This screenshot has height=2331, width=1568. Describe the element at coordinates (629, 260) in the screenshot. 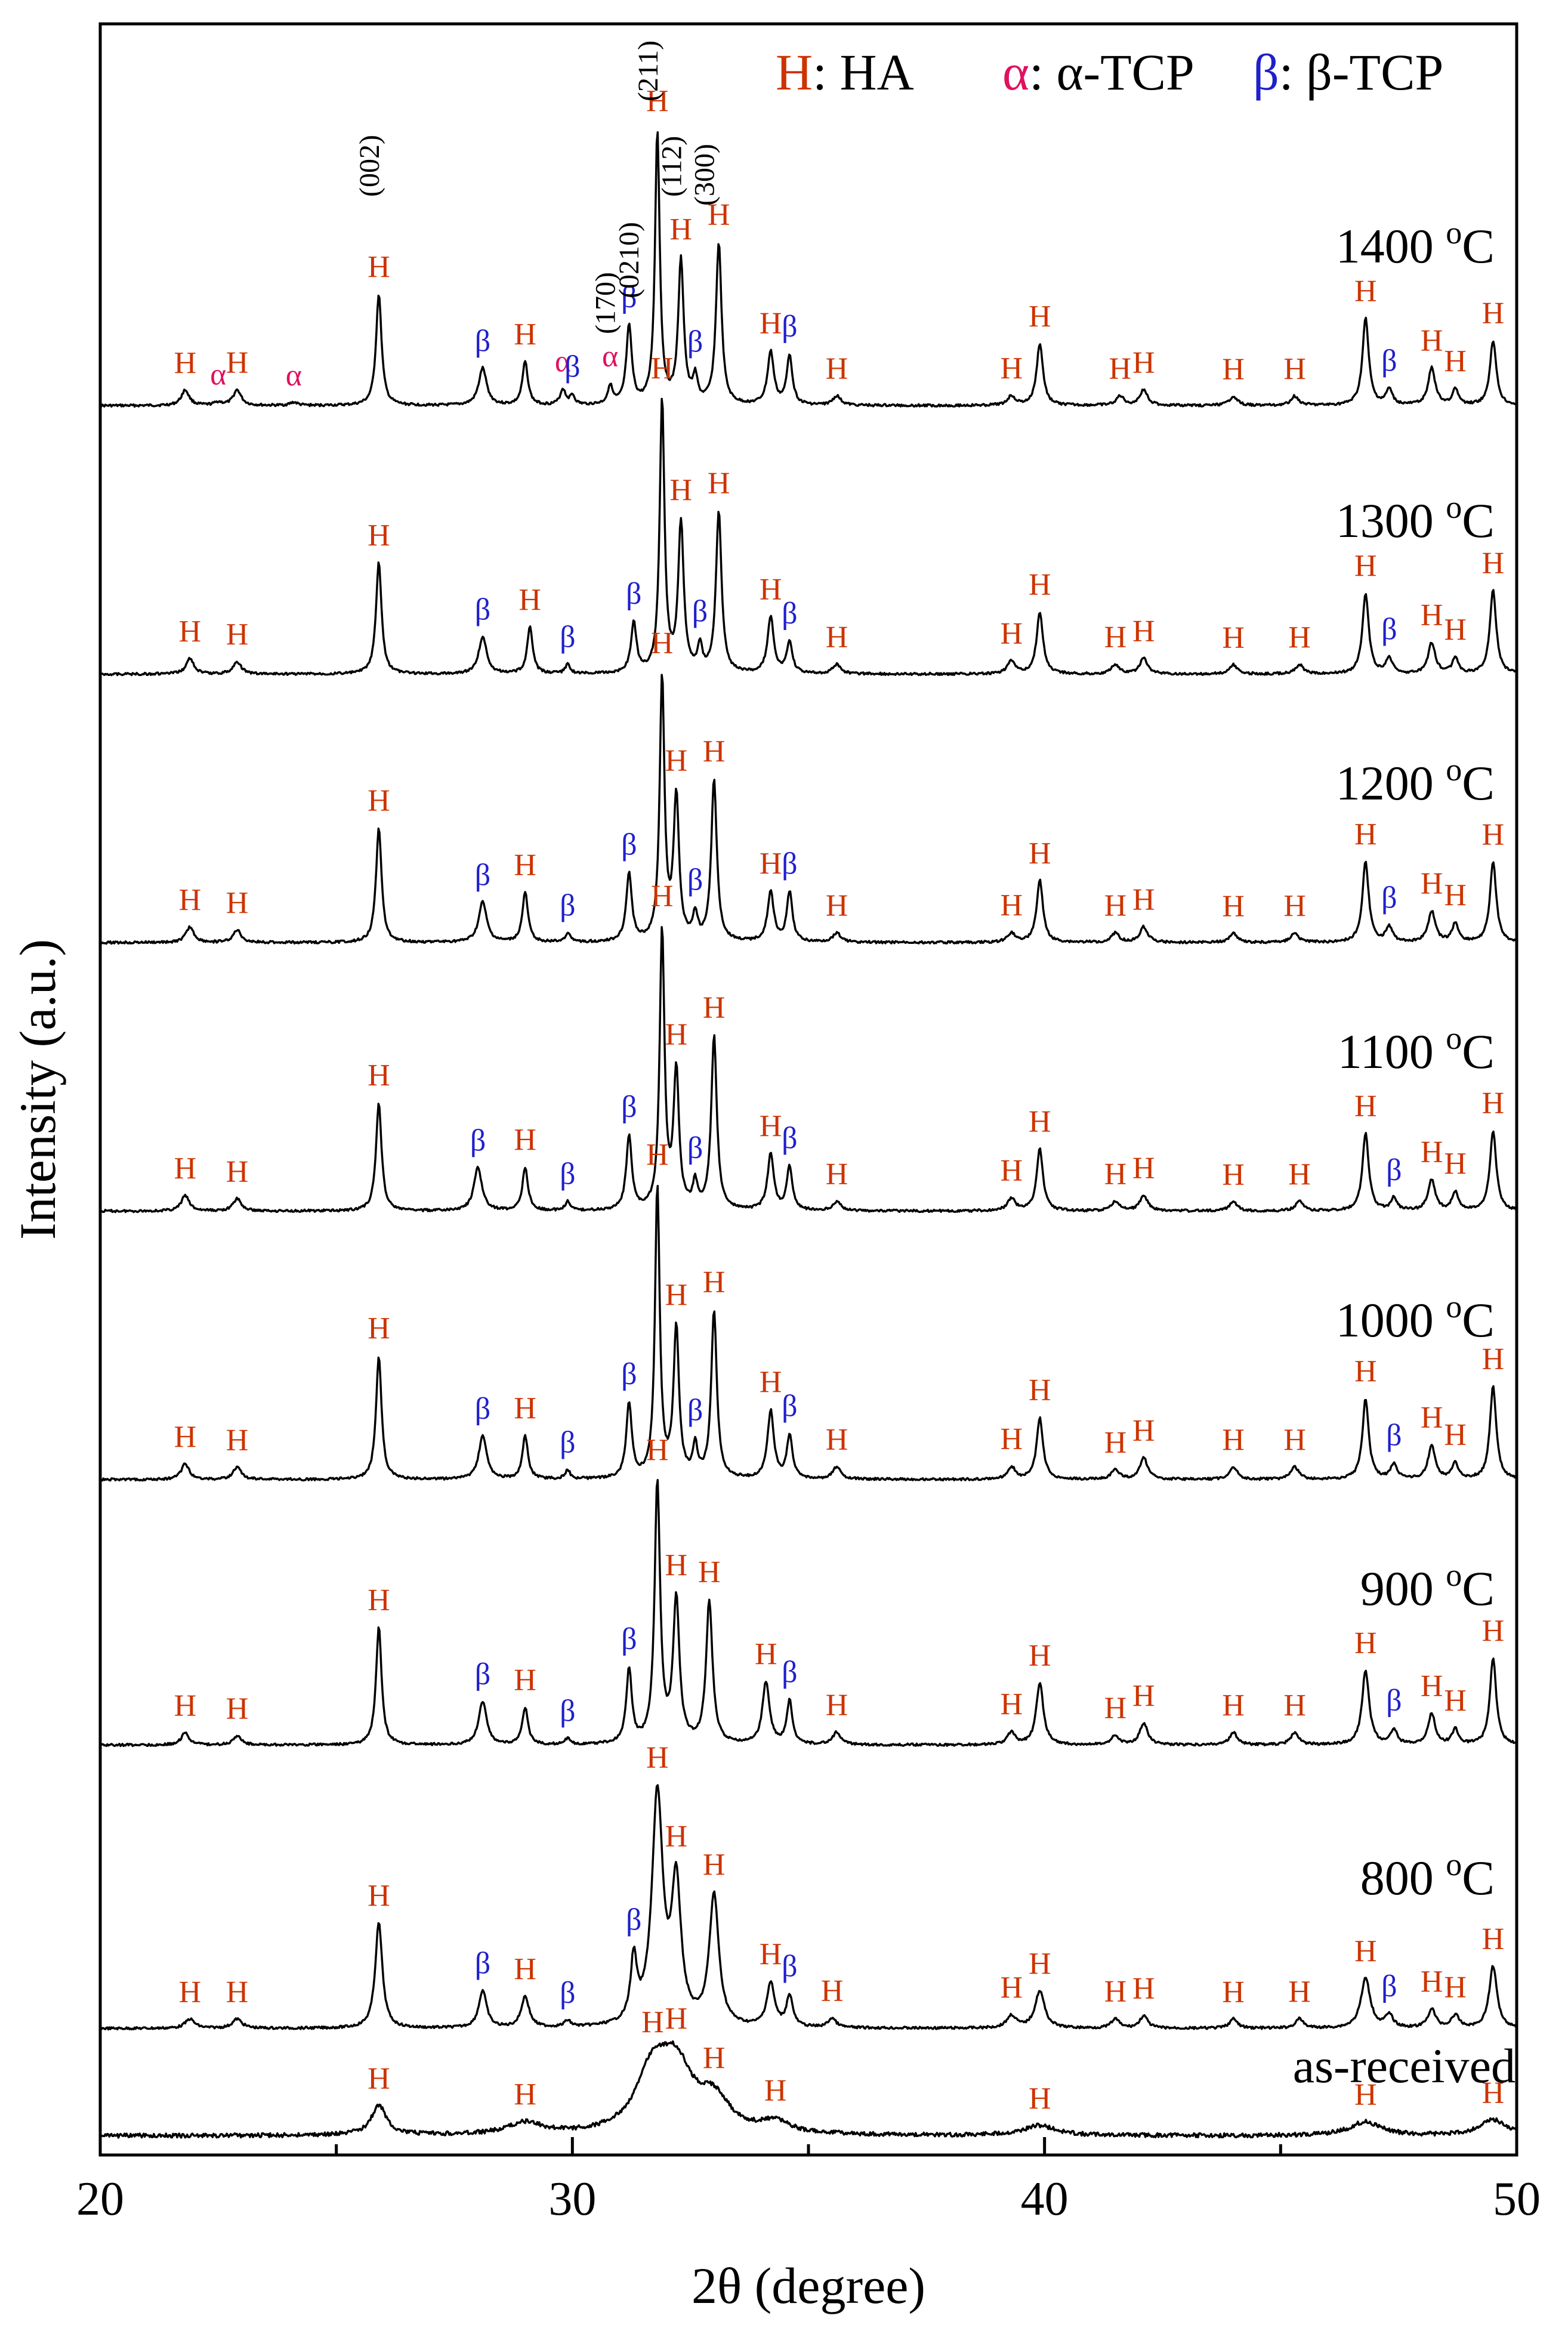

I see `hkl-label: (0210)` at that location.